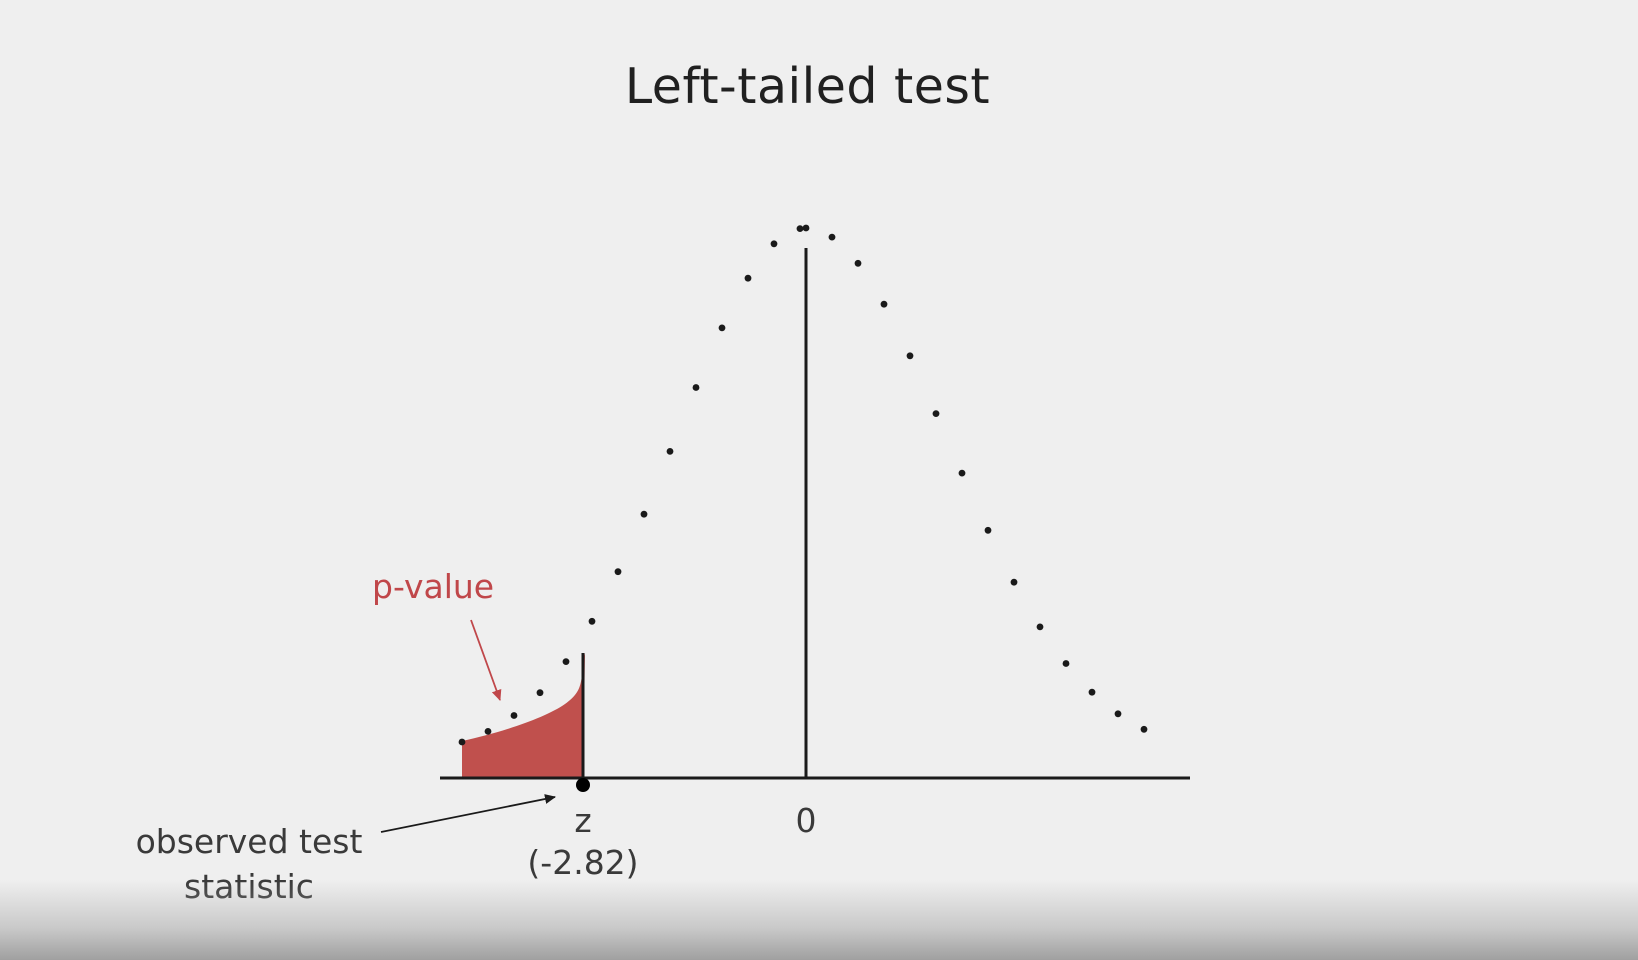  Describe the element at coordinates (249, 841) in the screenshot. I see `observed-test-statistic-label-line1: observed test` at that location.